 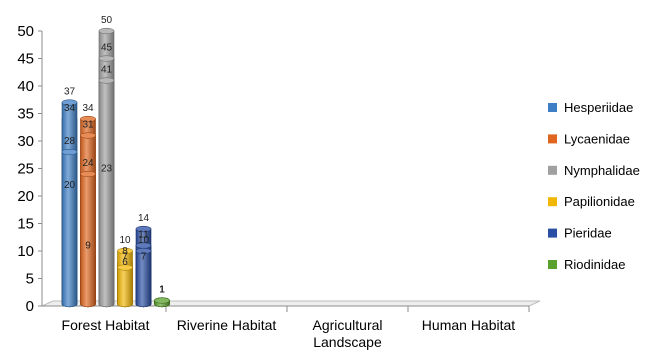 I want to click on data-label: 50, so click(x=107, y=20).